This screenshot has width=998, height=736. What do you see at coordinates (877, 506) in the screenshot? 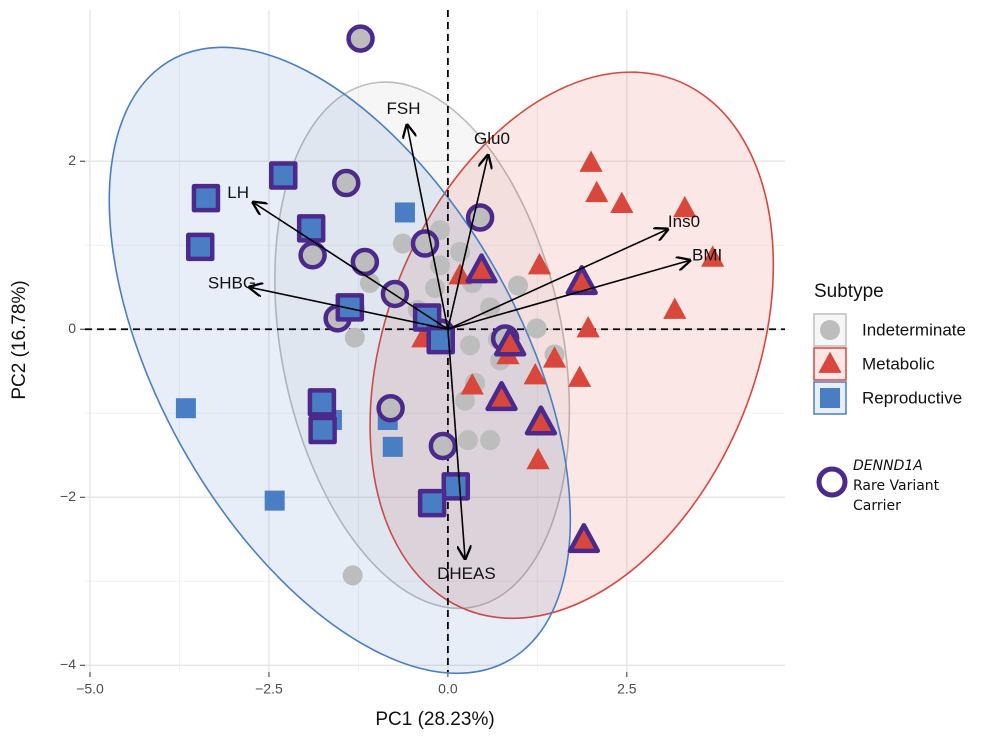
I see `legend-carrier-label: Carrier` at bounding box center [877, 506].